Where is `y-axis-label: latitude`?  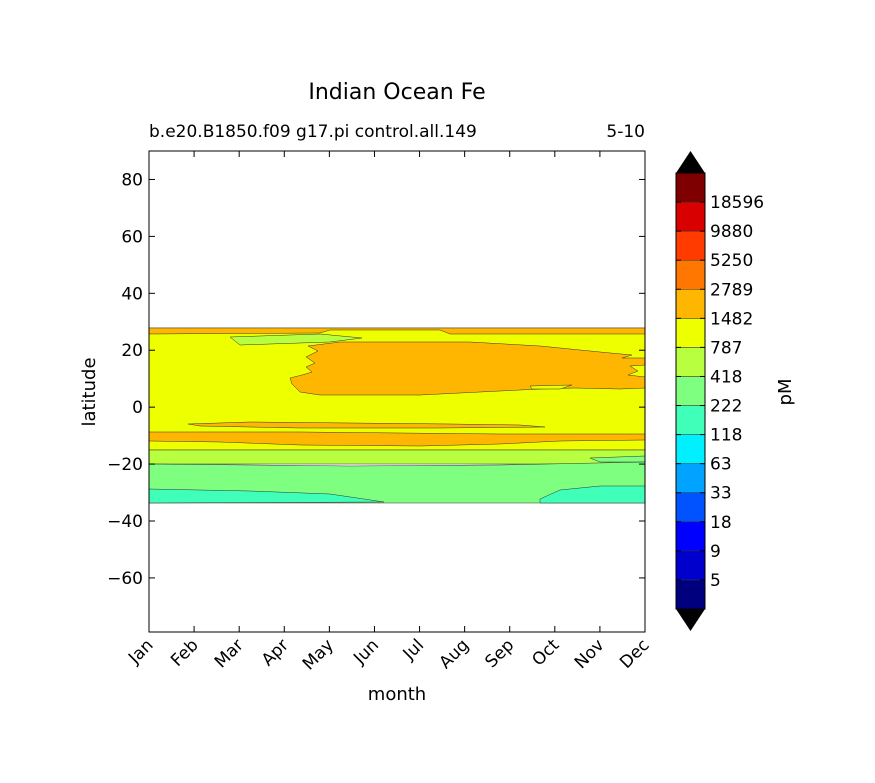
y-axis-label: latitude is located at coordinates (89, 391).